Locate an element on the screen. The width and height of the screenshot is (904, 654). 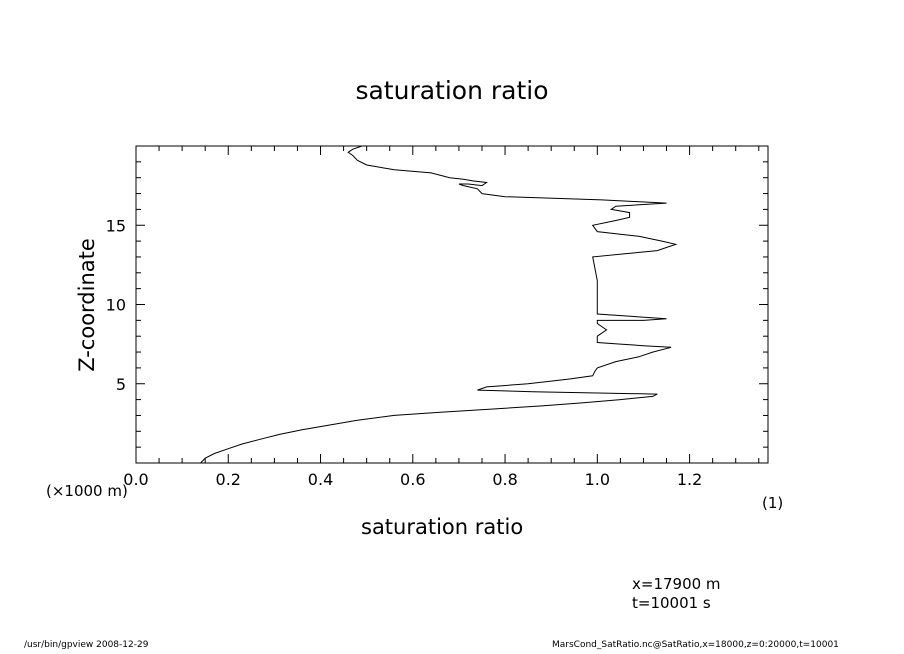
x-unit-label: (×1000 m) is located at coordinates (87, 491).